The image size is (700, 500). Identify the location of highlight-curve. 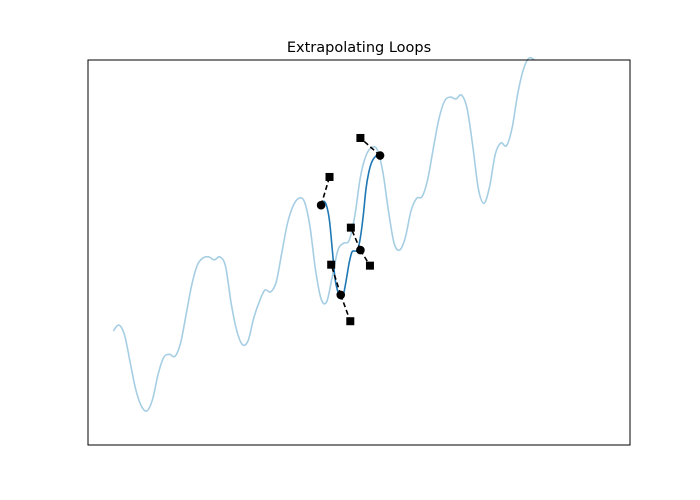
(350, 227).